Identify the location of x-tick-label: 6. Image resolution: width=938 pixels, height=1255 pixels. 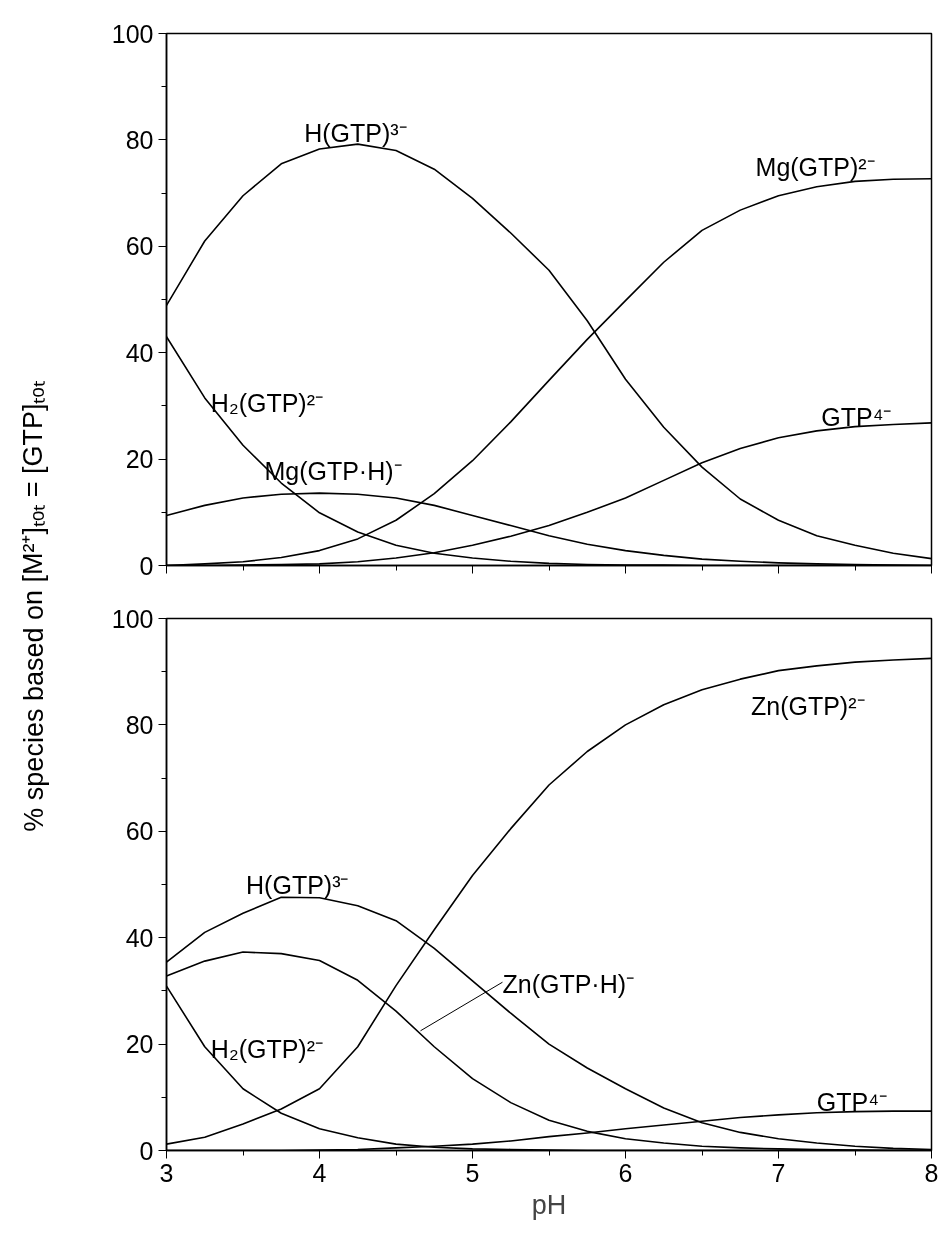
(625, 1172).